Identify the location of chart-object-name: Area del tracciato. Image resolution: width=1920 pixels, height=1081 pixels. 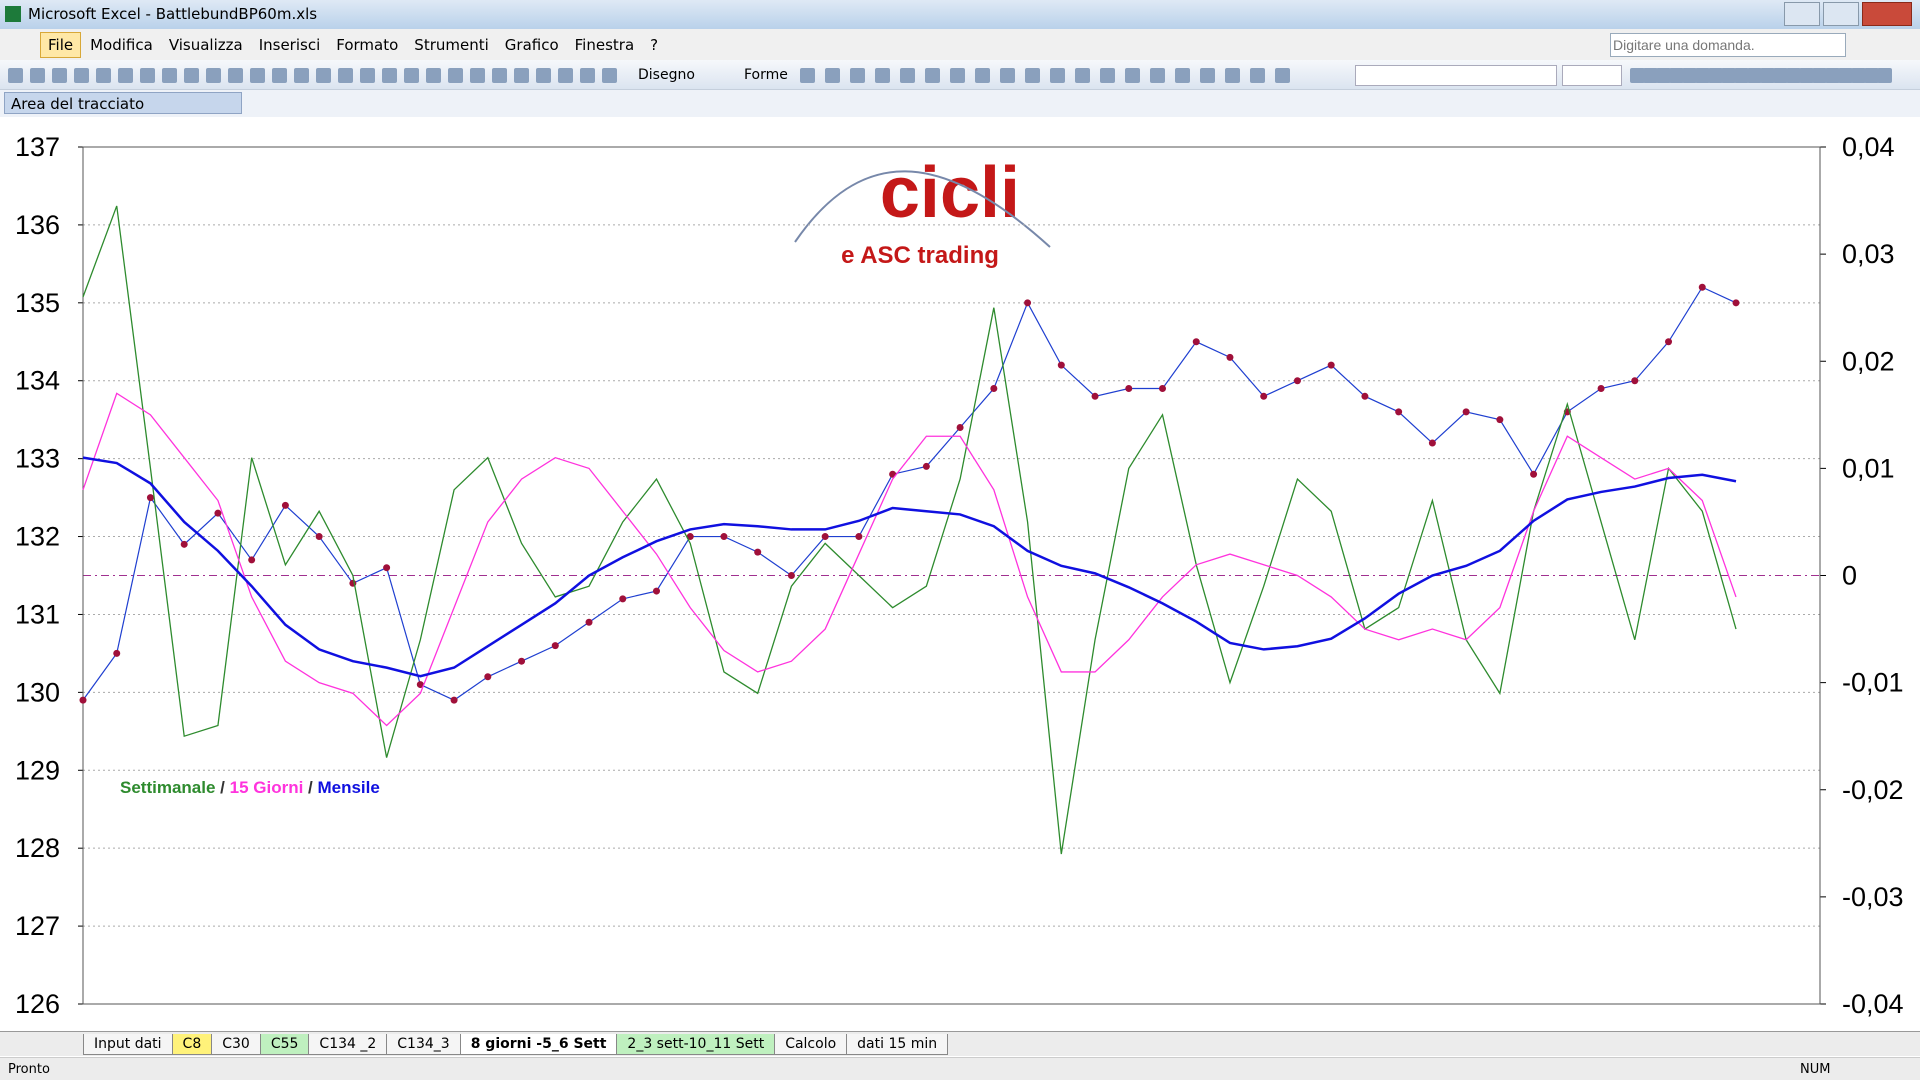
(78, 104).